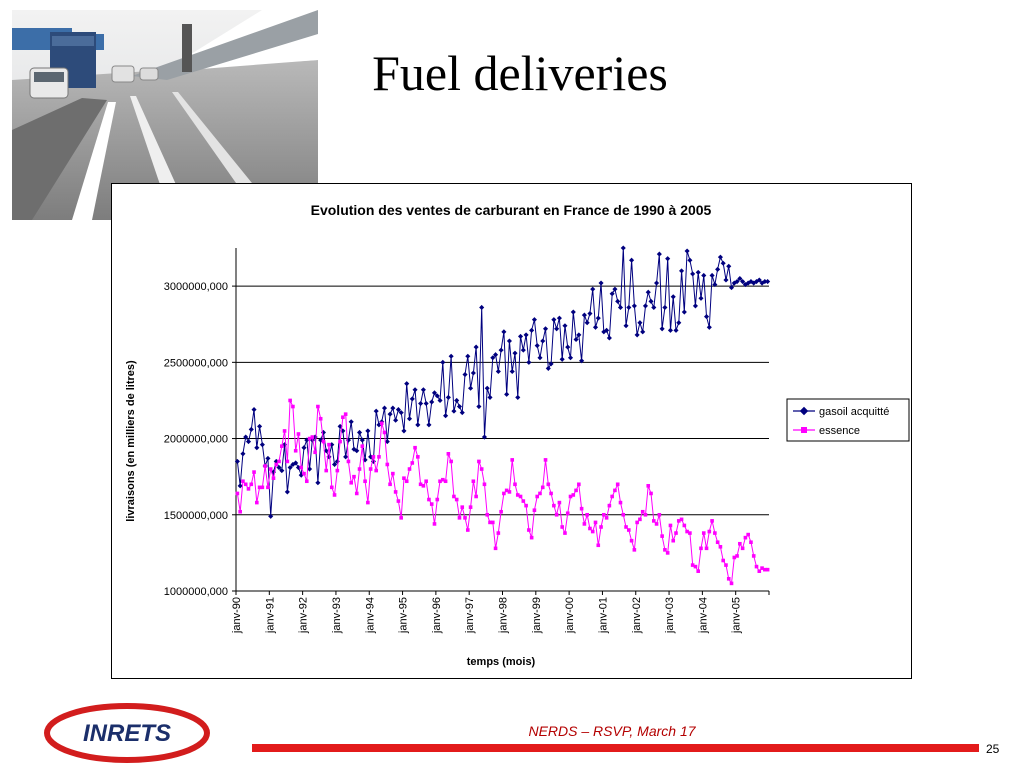 The image size is (1024, 768). What do you see at coordinates (537, 615) in the screenshot?
I see `xtick-label: janv-99` at bounding box center [537, 615].